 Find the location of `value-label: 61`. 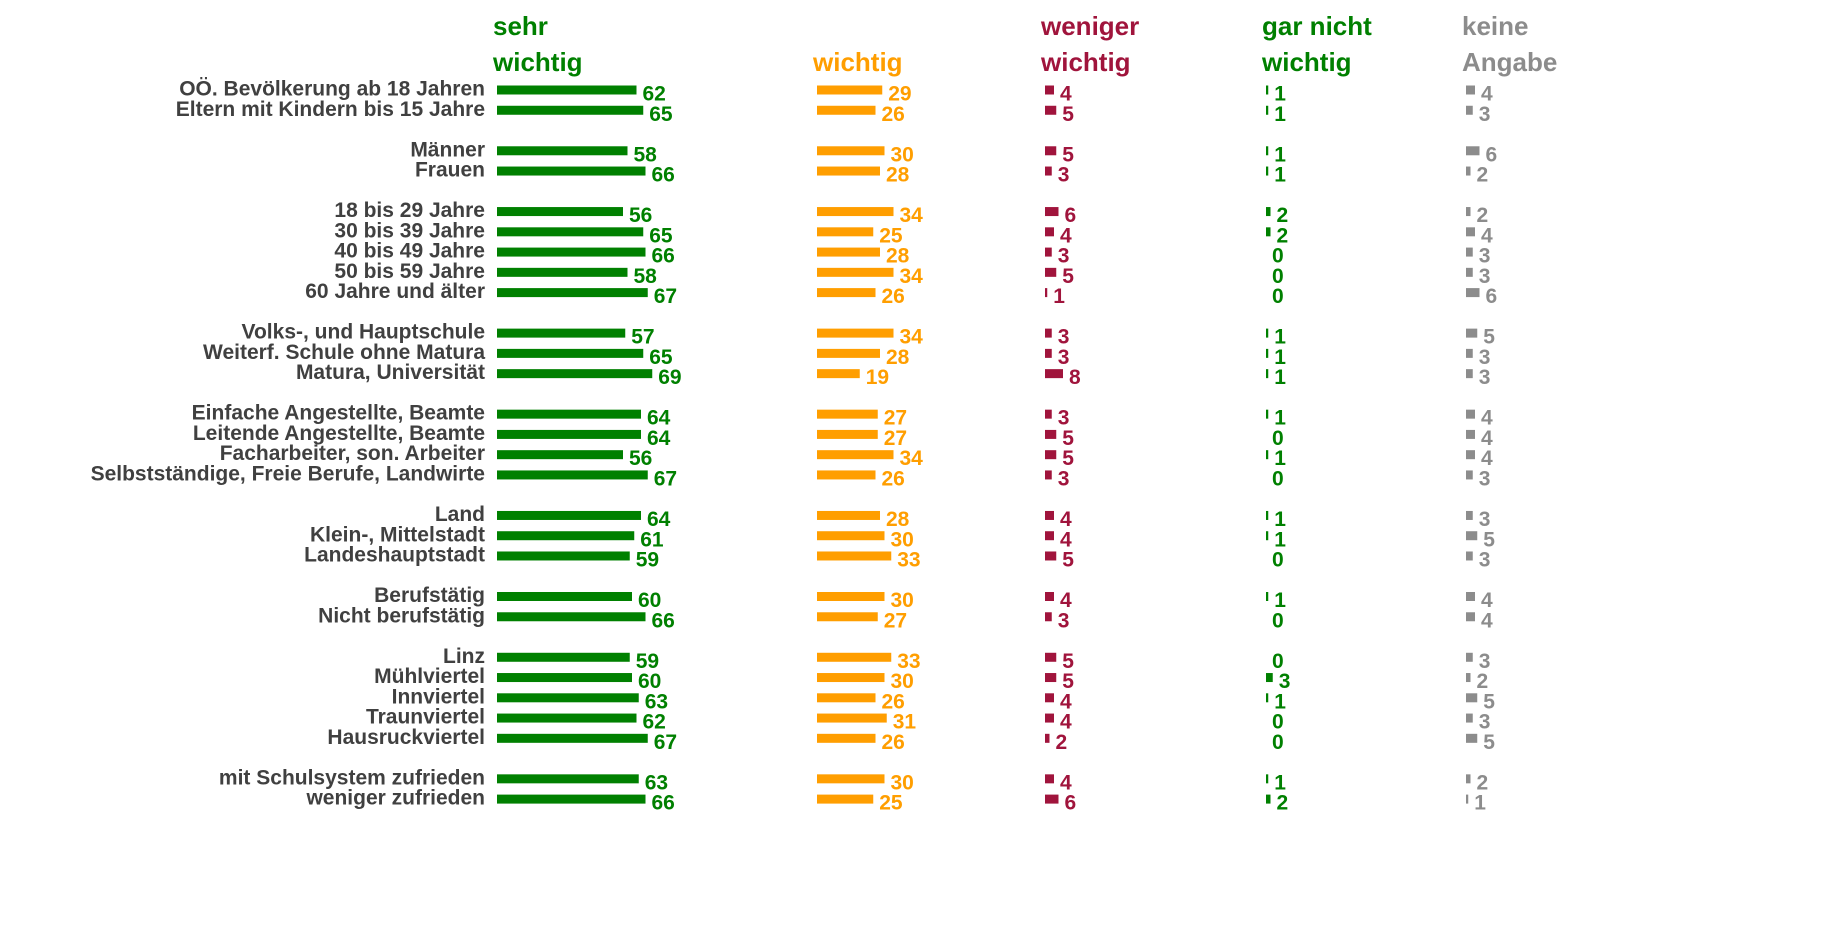

value-label: 61 is located at coordinates (652, 539).